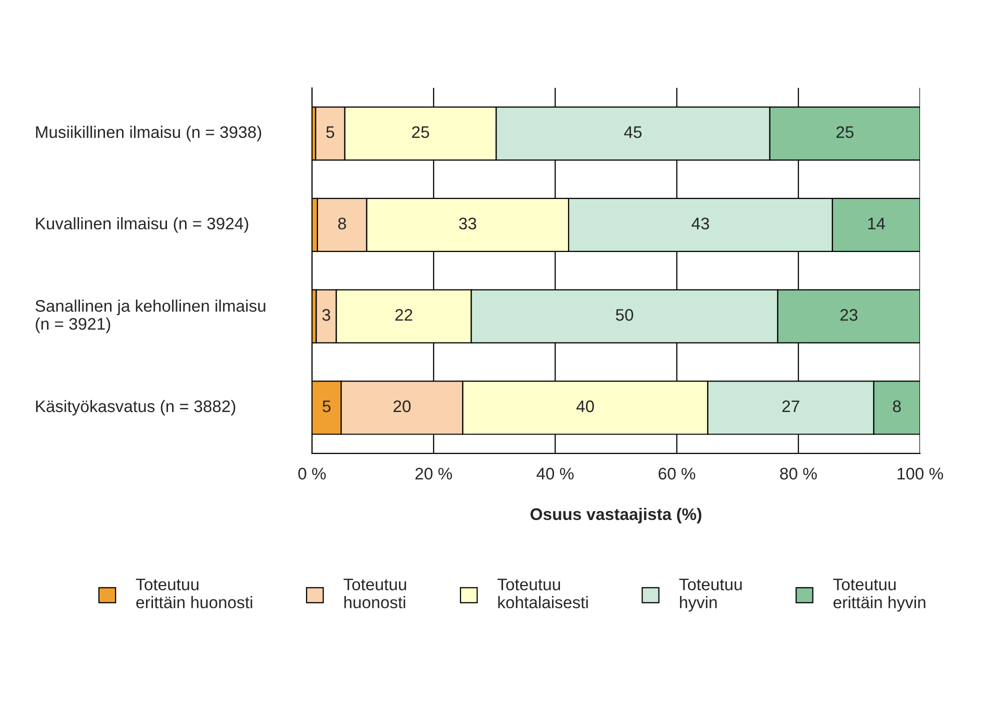 Image resolution: width=1000 pixels, height=703 pixels. What do you see at coordinates (625, 315) in the screenshot?
I see `data-label: 50` at bounding box center [625, 315].